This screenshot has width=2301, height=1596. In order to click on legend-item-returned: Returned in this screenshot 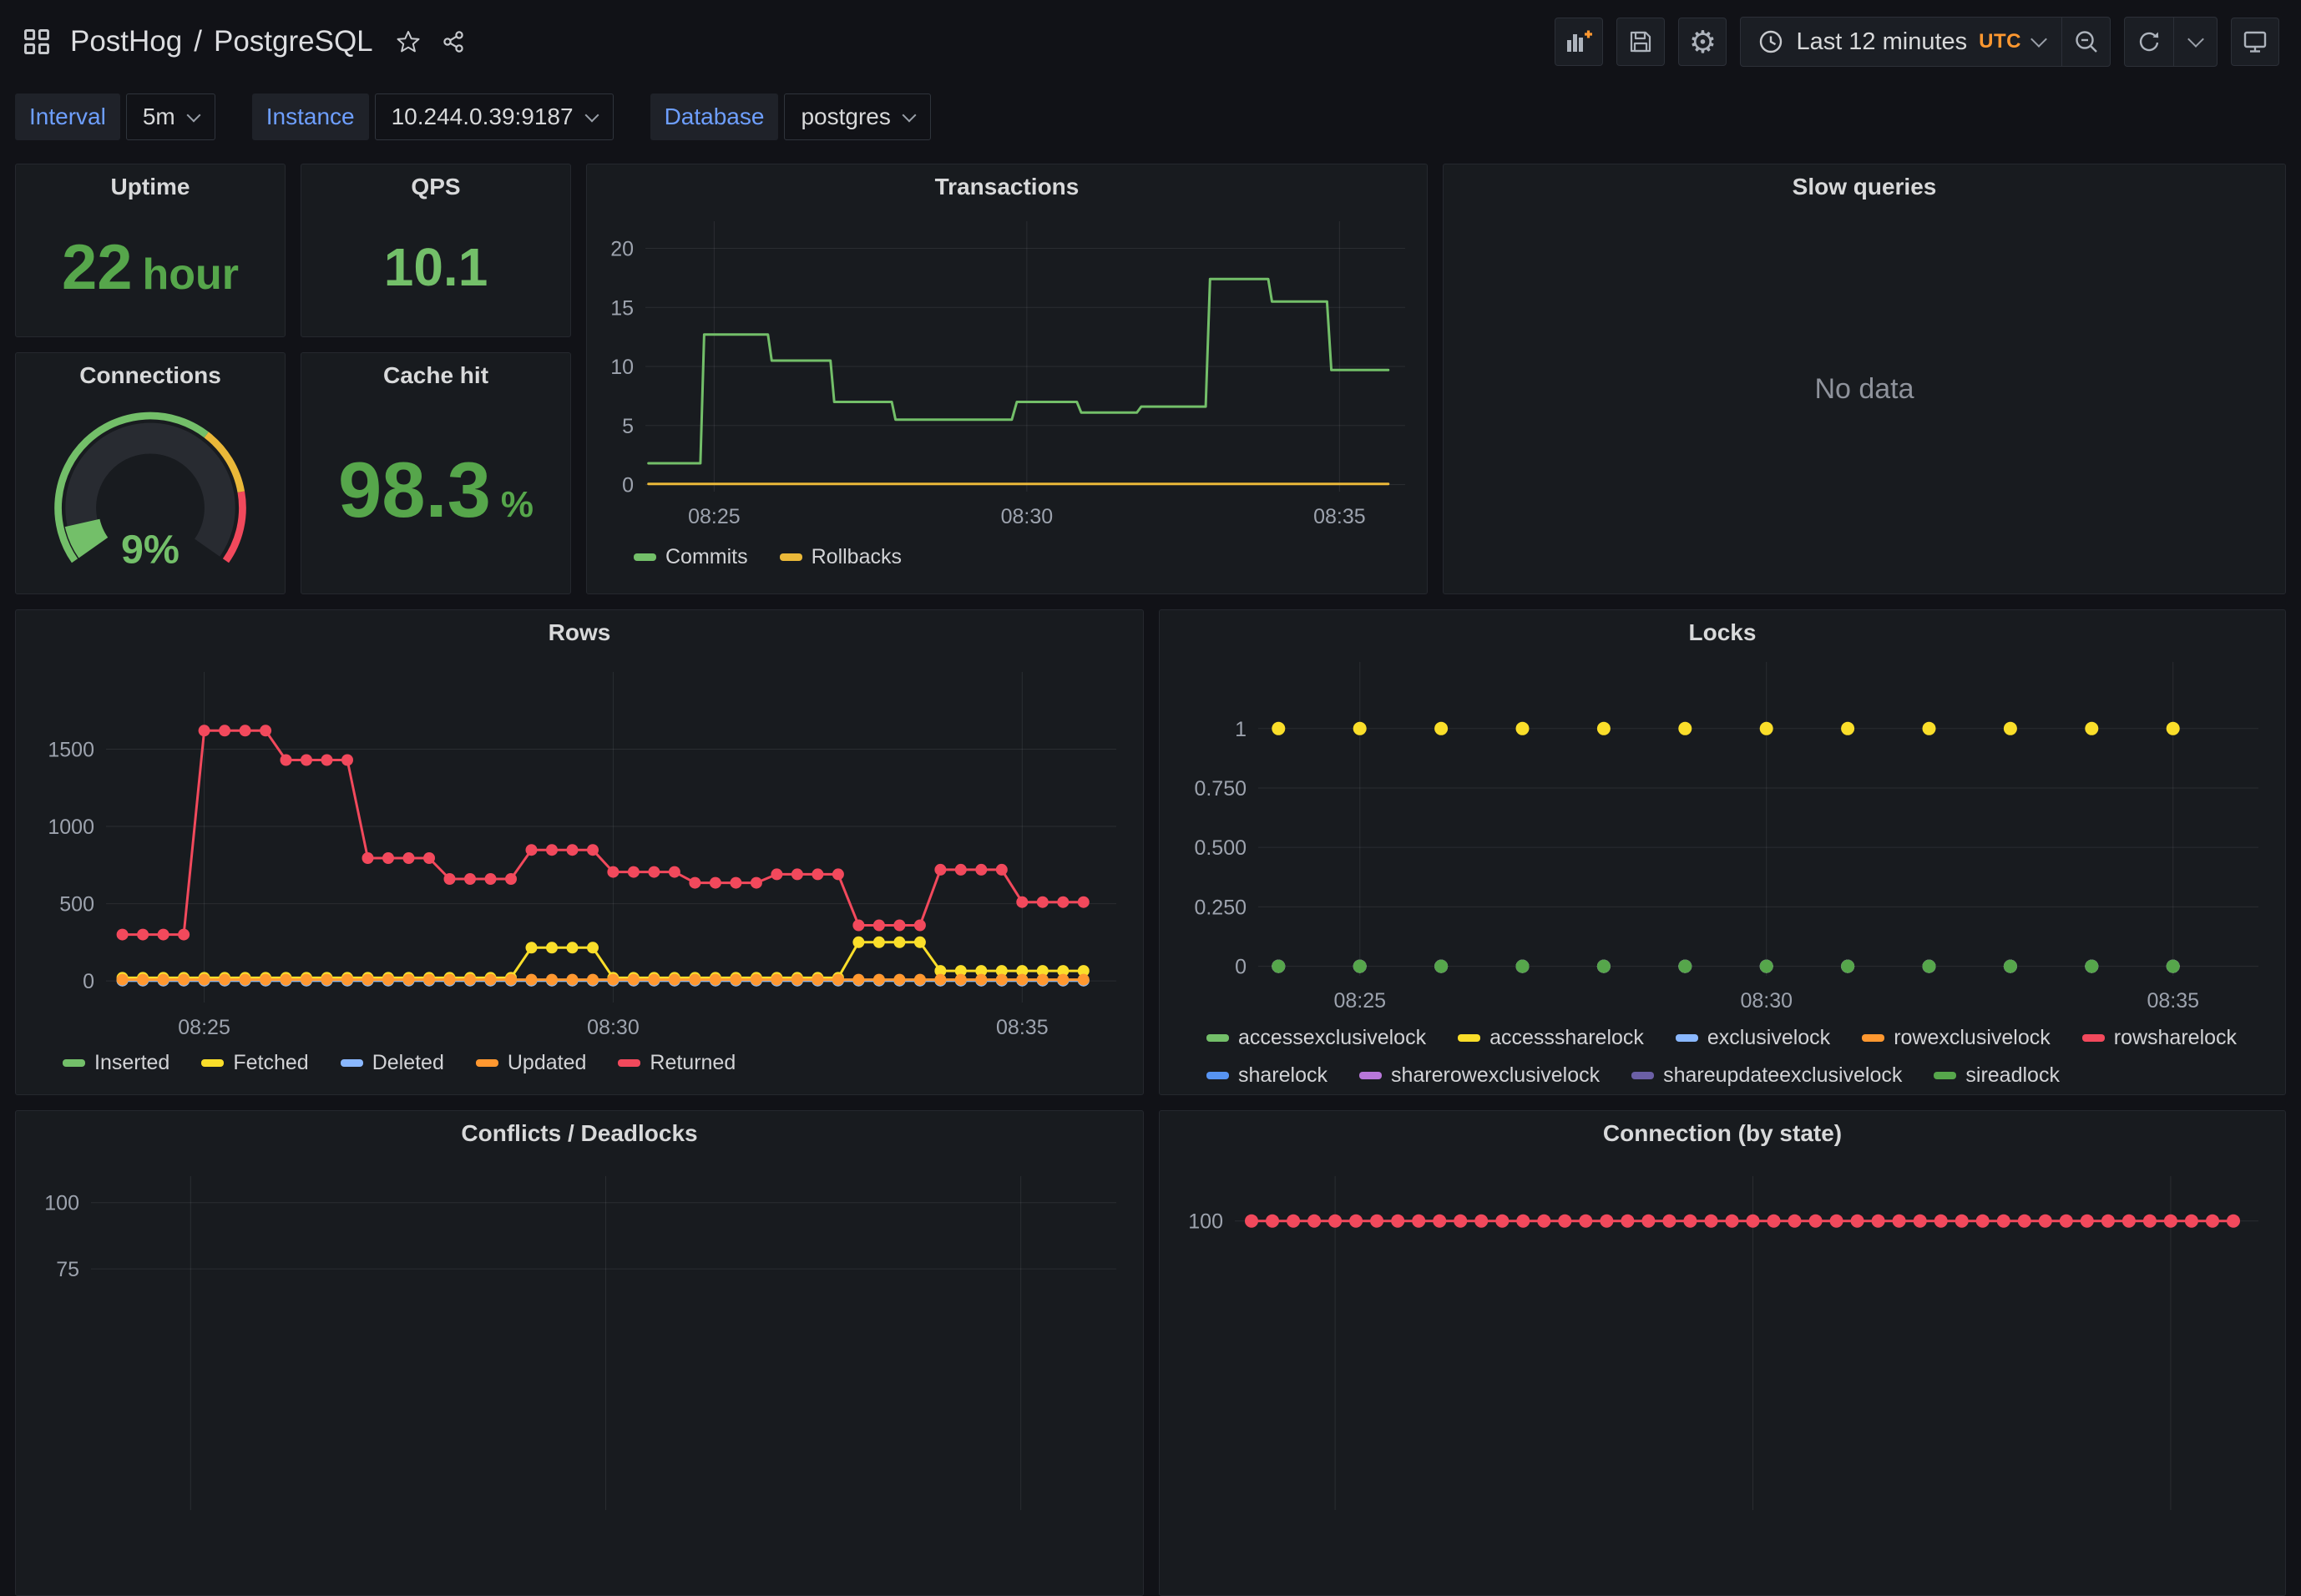, I will do `click(677, 1063)`.